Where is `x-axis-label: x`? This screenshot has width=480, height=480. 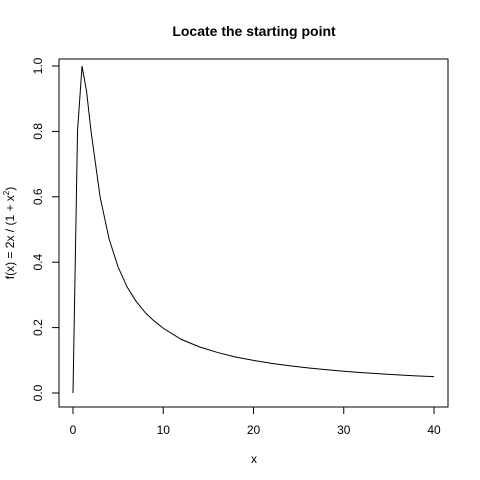
x-axis-label: x is located at coordinates (254, 459).